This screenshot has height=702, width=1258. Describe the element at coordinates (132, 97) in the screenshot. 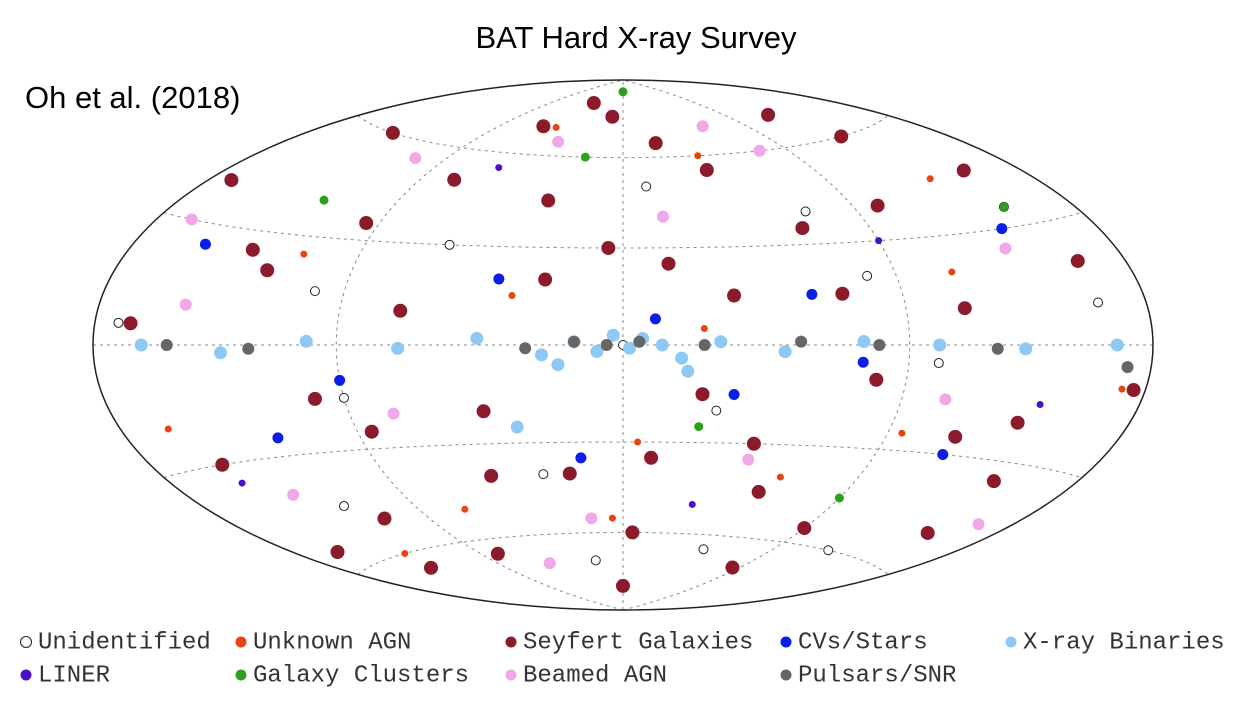

I see `annotation: Oh et al. (2018)` at that location.